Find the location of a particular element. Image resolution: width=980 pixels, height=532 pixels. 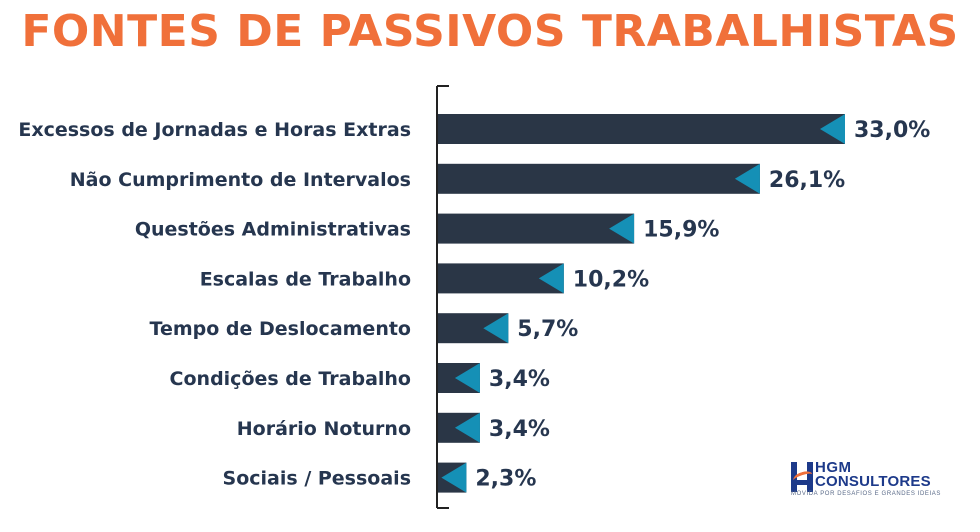

category-label: Sociais / Pessoais is located at coordinates (317, 479).